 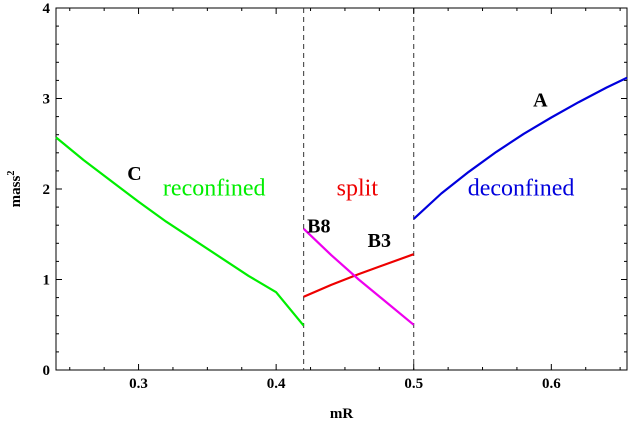 I want to click on curve-label-A: A, so click(x=540, y=101).